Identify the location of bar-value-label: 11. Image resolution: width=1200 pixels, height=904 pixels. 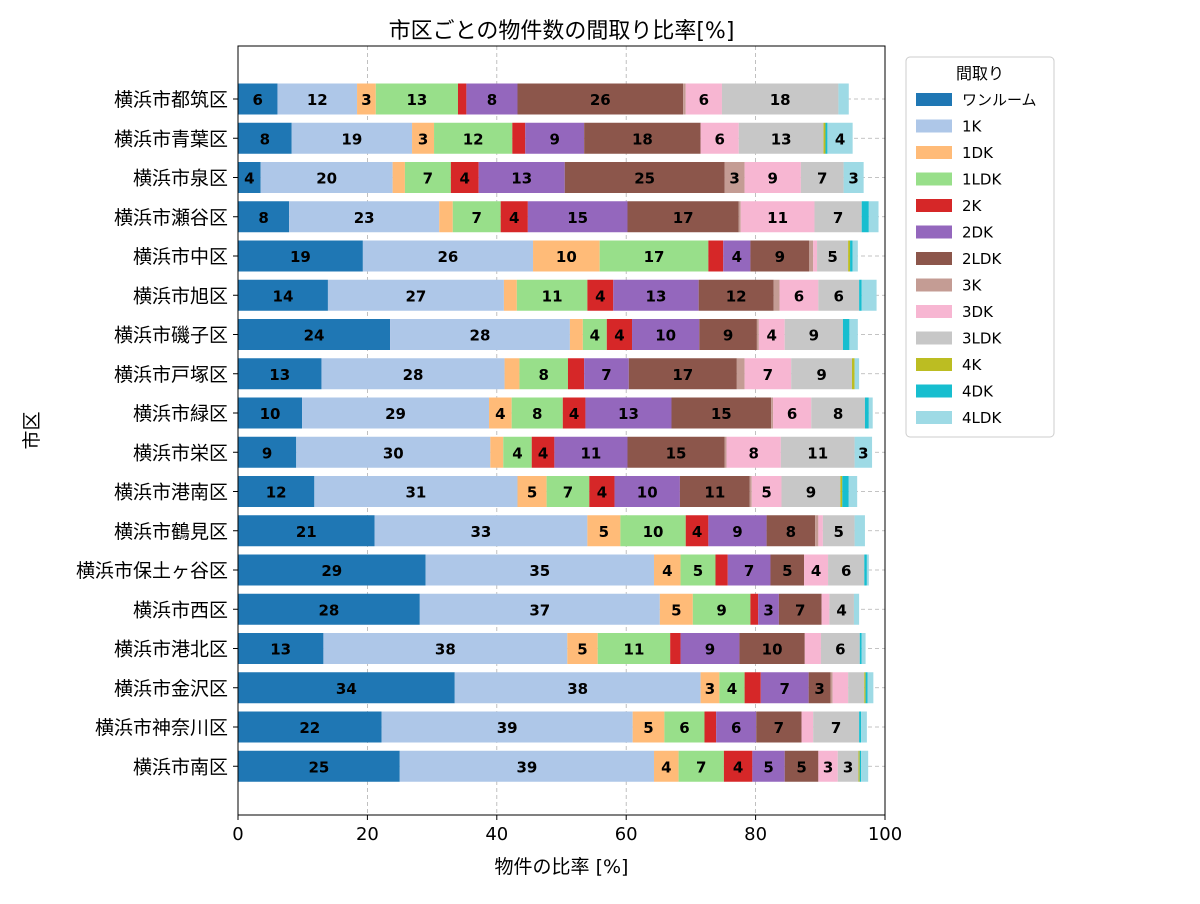
(777, 218).